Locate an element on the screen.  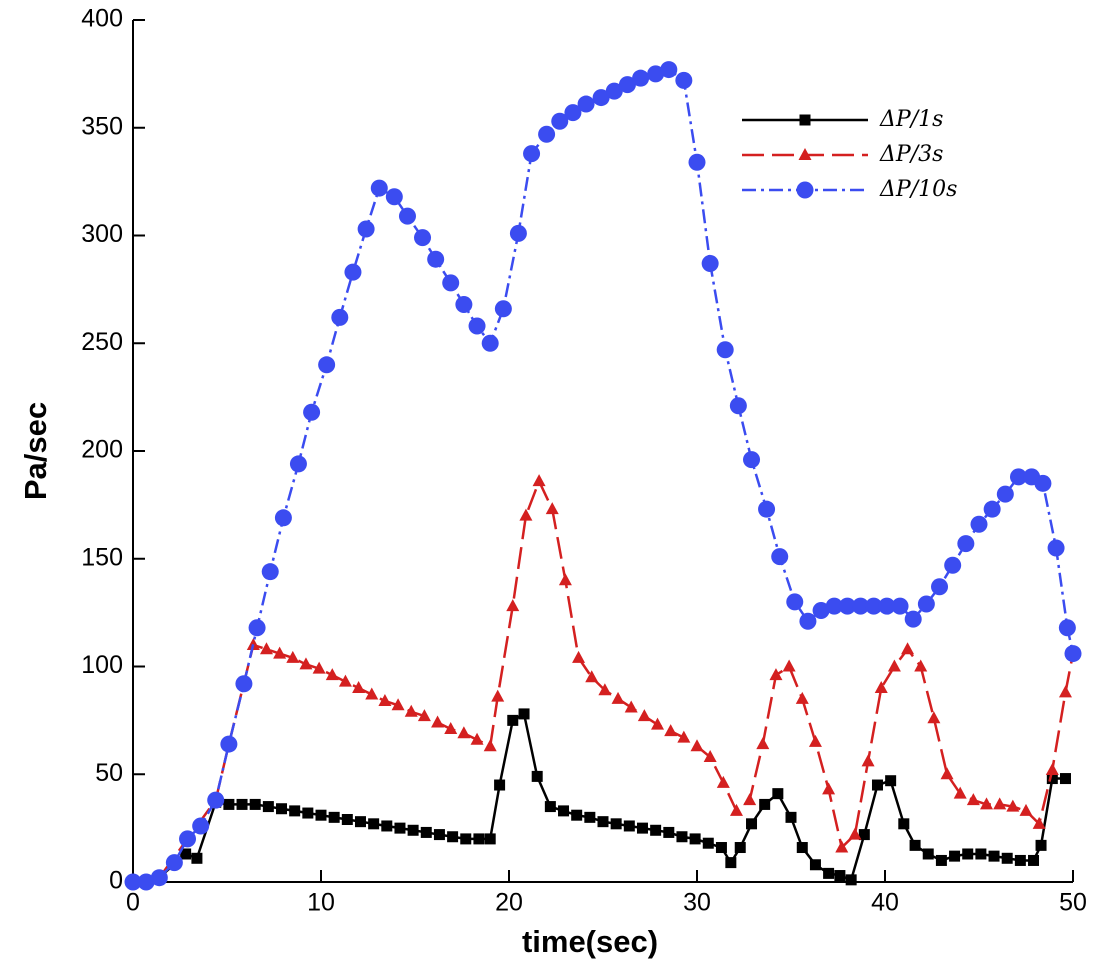
y-tick-label: 50 is located at coordinates (109, 773).